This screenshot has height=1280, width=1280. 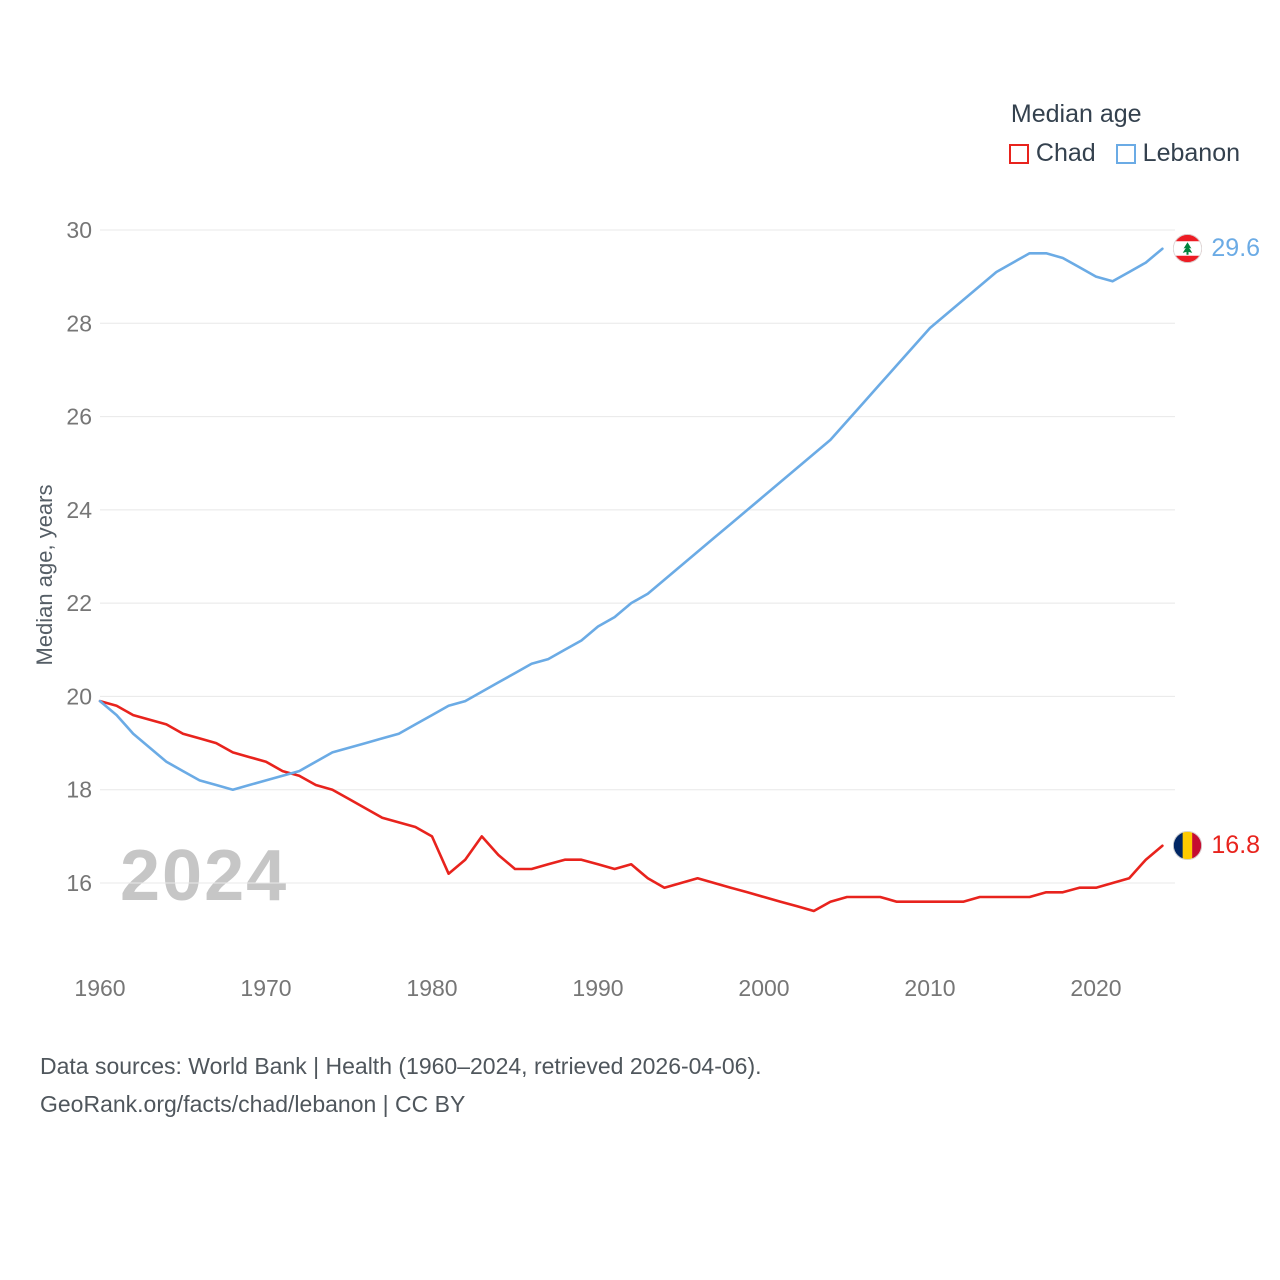 What do you see at coordinates (1095, 988) in the screenshot?
I see `x-tick-label-2020: 2020` at bounding box center [1095, 988].